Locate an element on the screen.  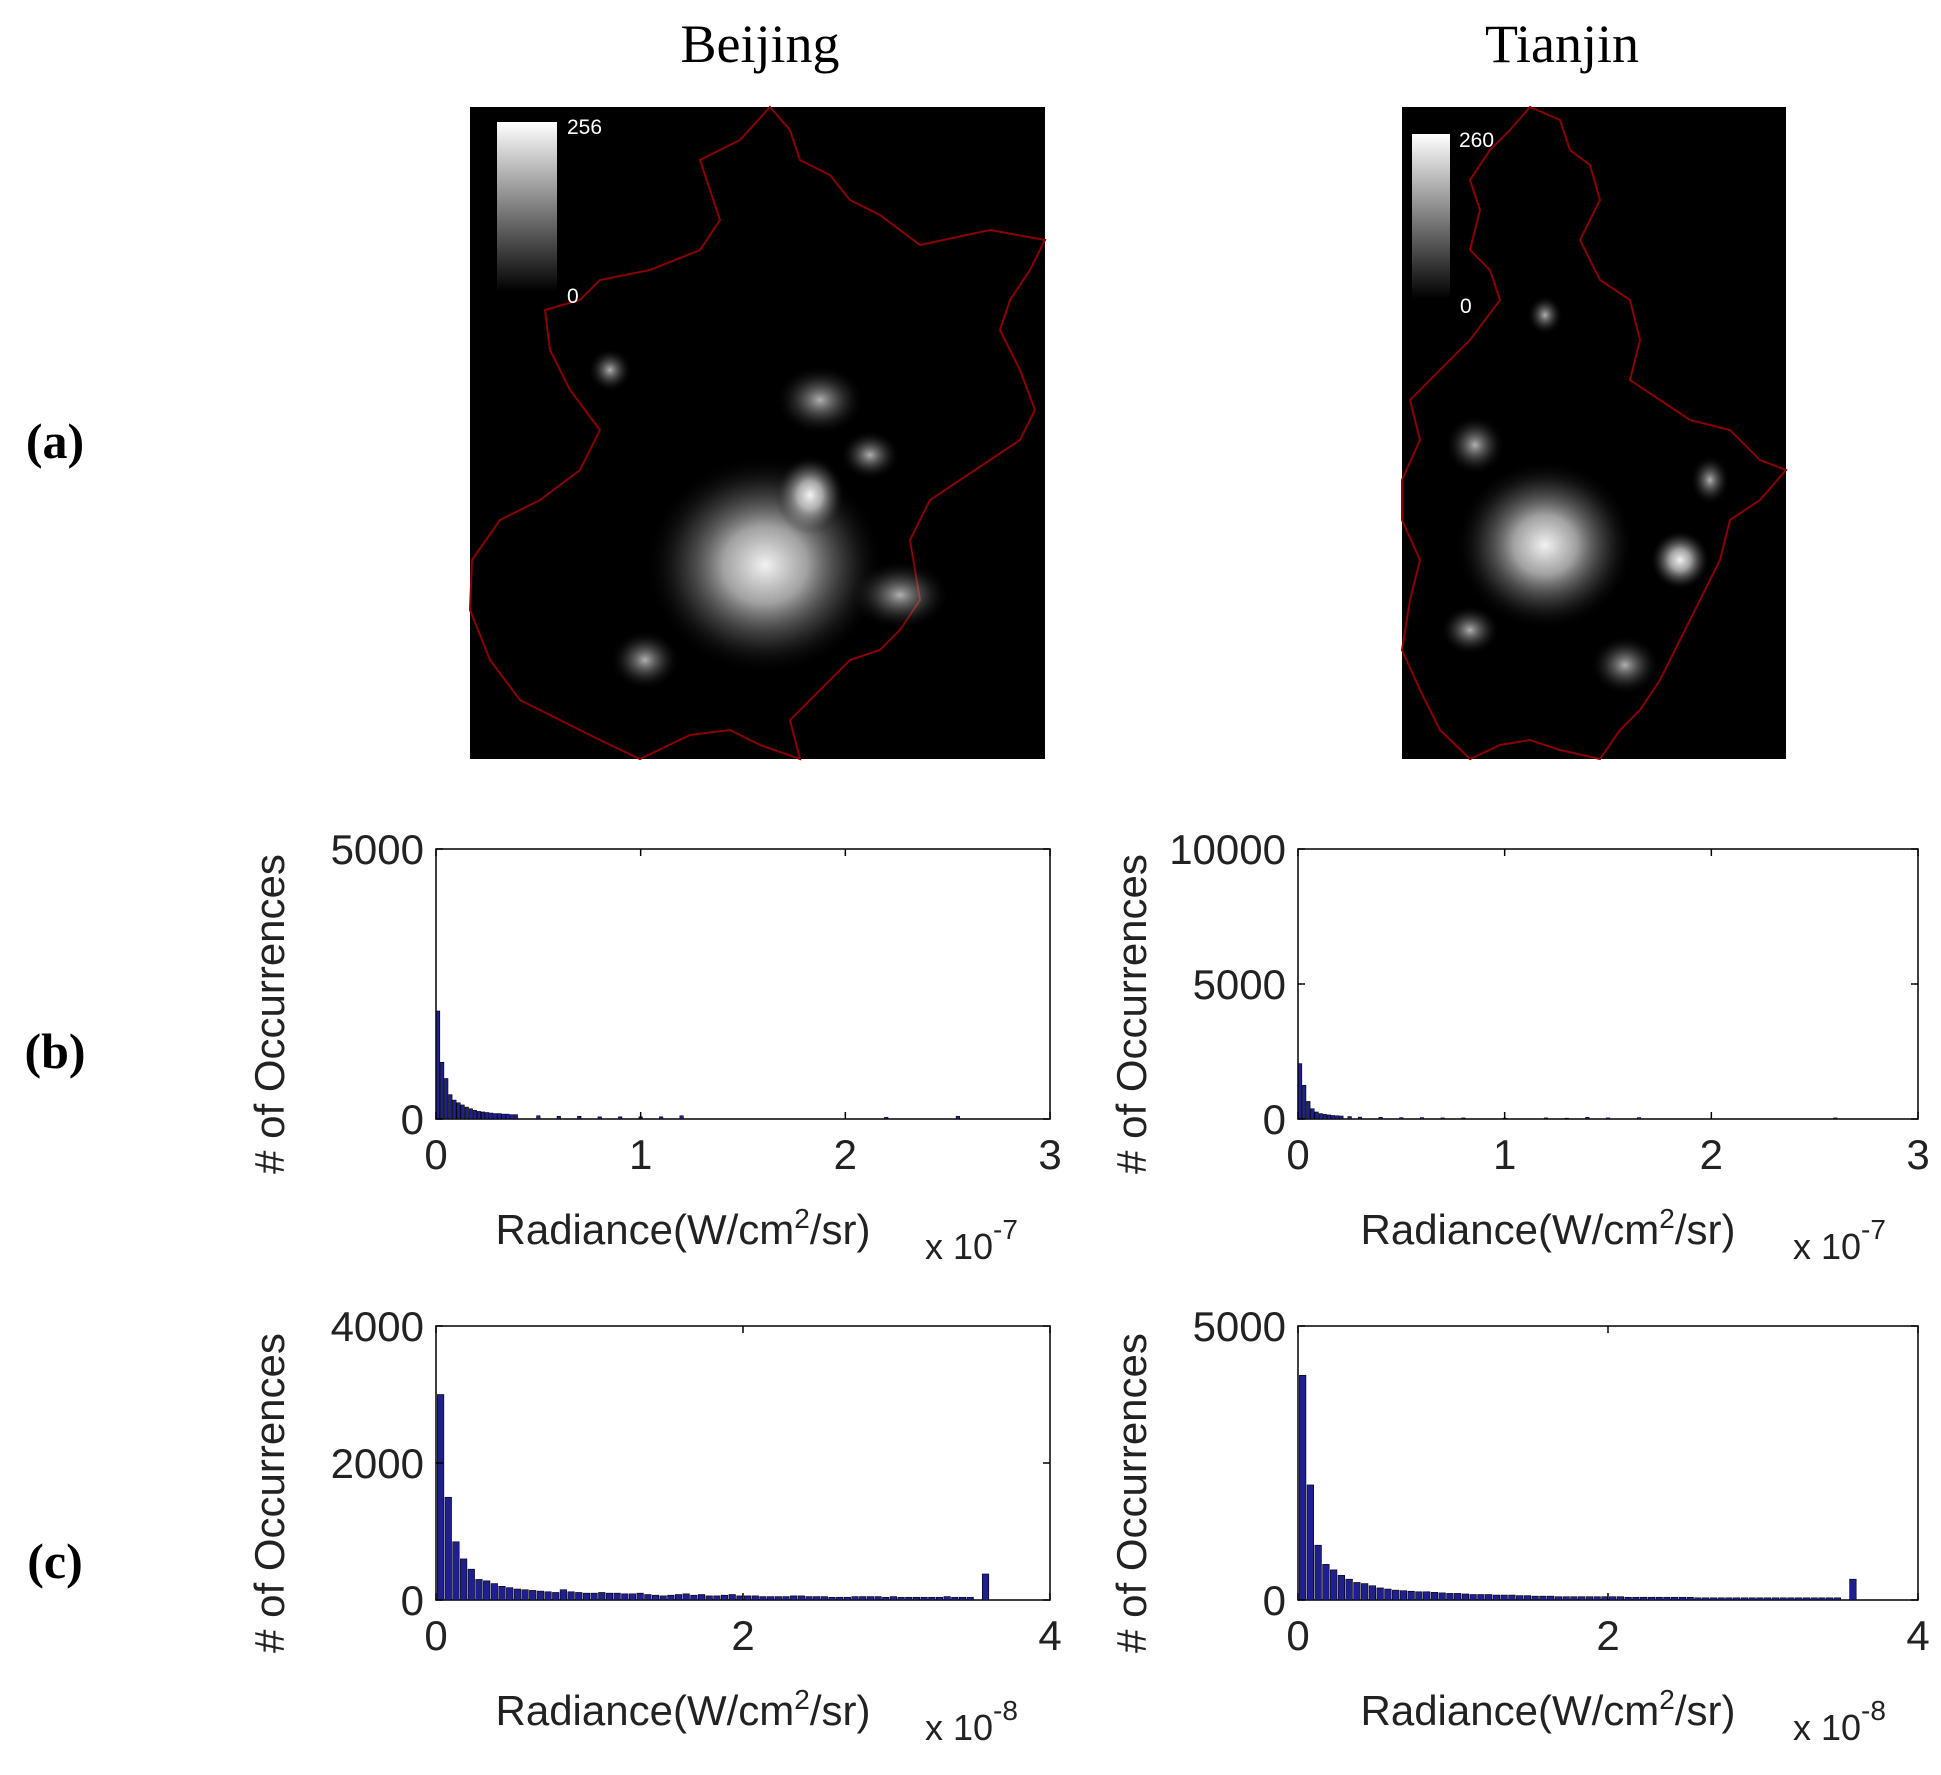
column-title-beijing: Beijing is located at coordinates (760, 44).